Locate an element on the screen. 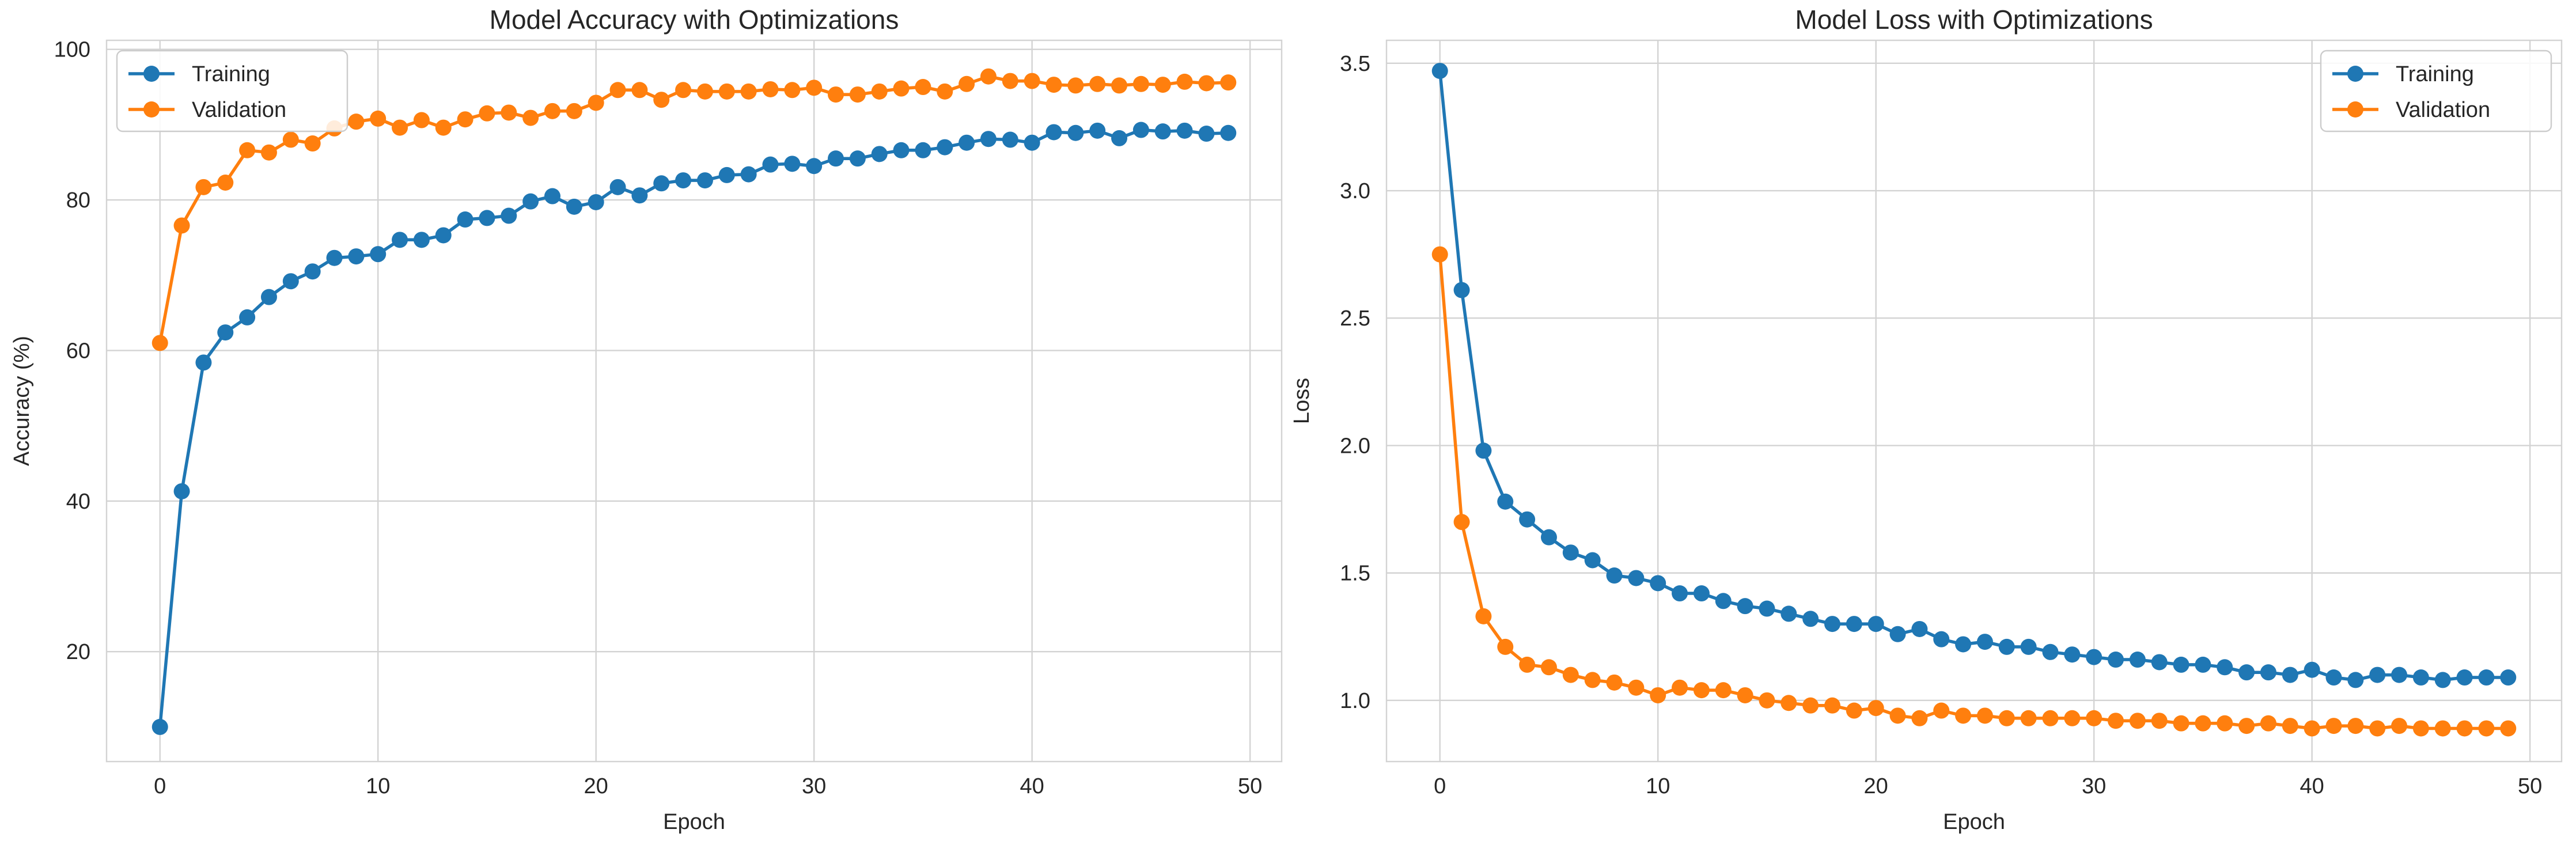  loss-legend-label-training: Training is located at coordinates (2435, 74).